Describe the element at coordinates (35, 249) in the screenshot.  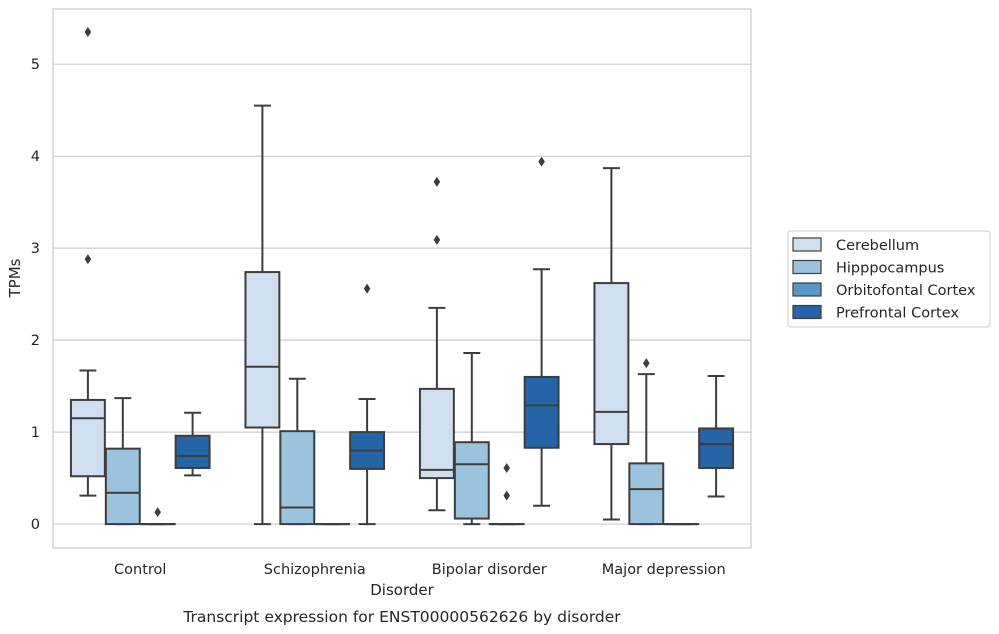
I see `y-tick-label: 3` at that location.